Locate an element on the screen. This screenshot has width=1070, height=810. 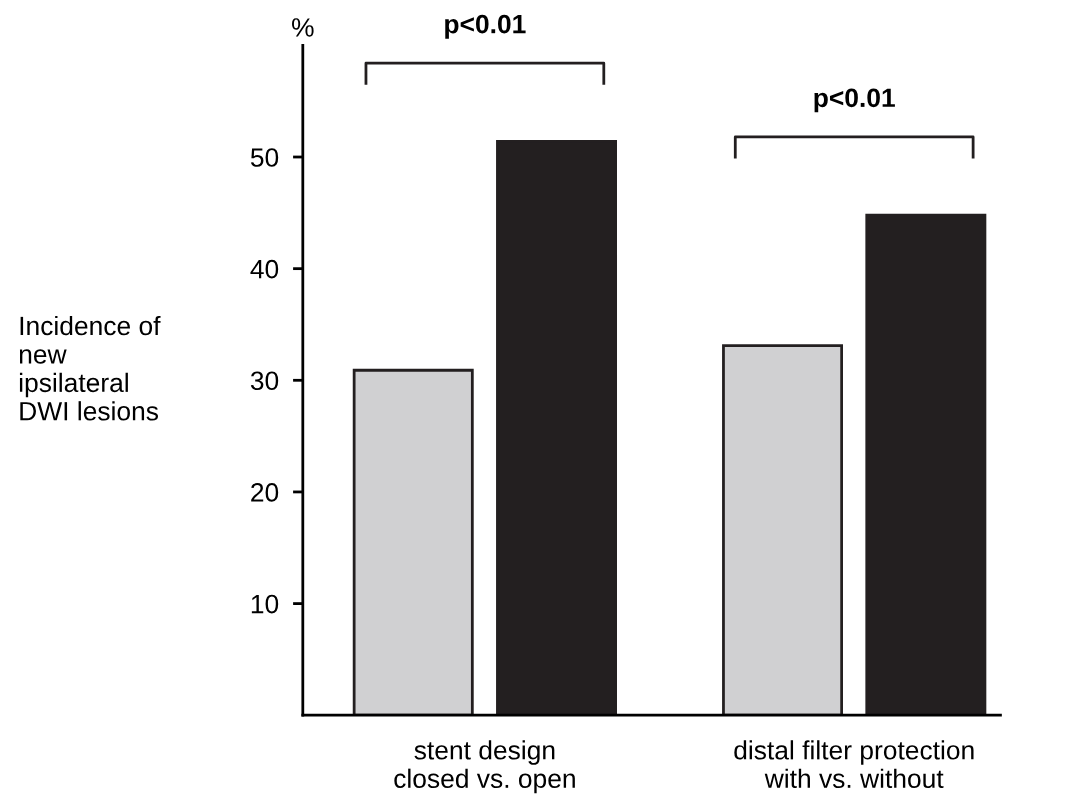
x-tick-label: stent design closed vs. open is located at coordinates (484, 767).